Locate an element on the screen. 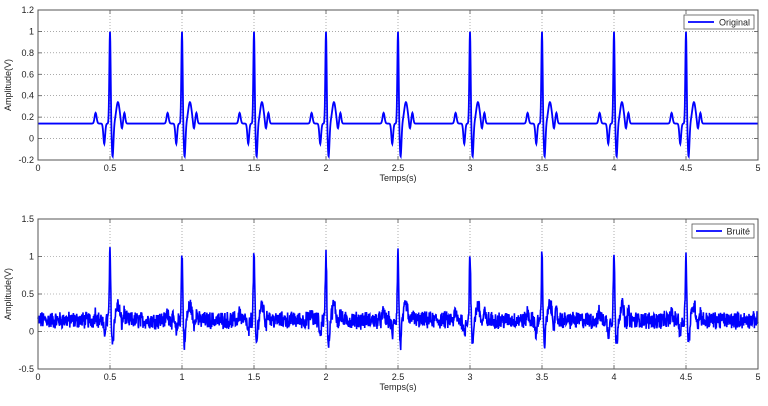  legend: Original is located at coordinates (719, 22).